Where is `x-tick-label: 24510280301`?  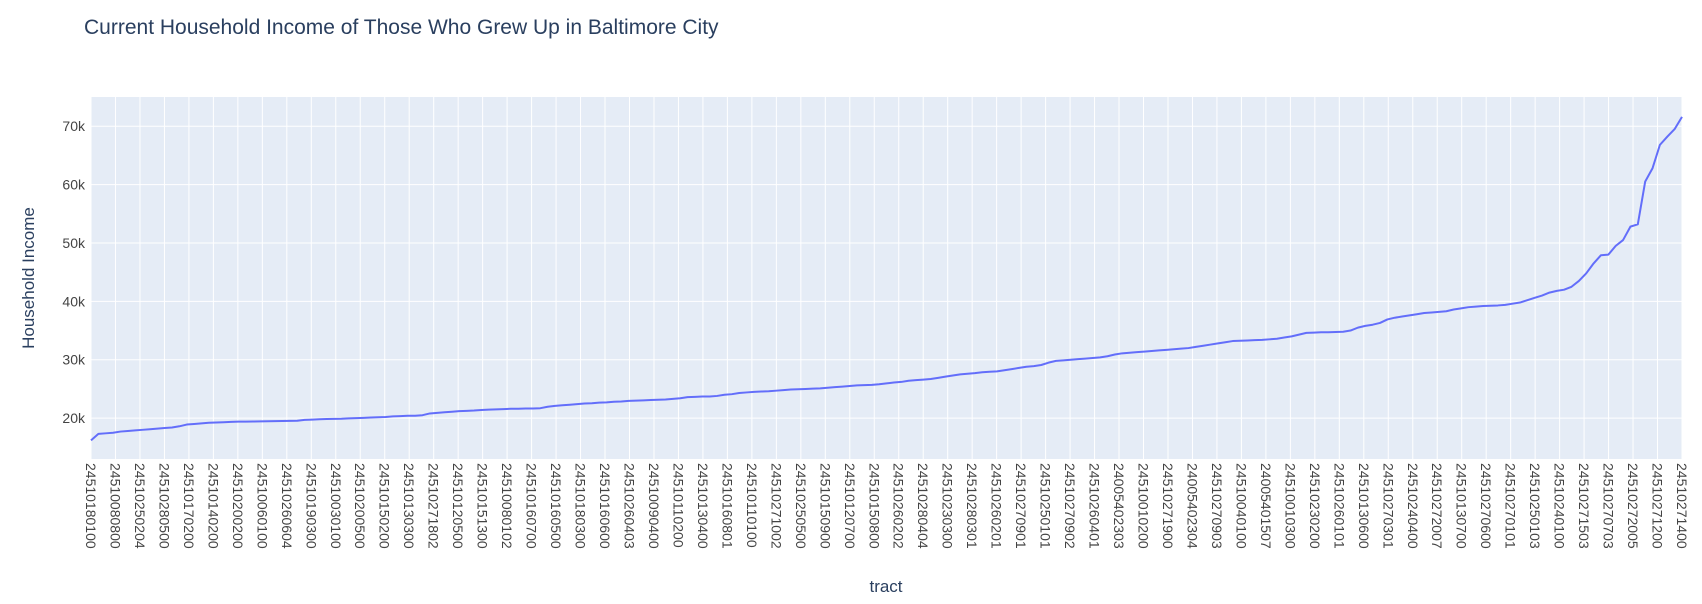
x-tick-label: 24510280301 is located at coordinates (972, 506).